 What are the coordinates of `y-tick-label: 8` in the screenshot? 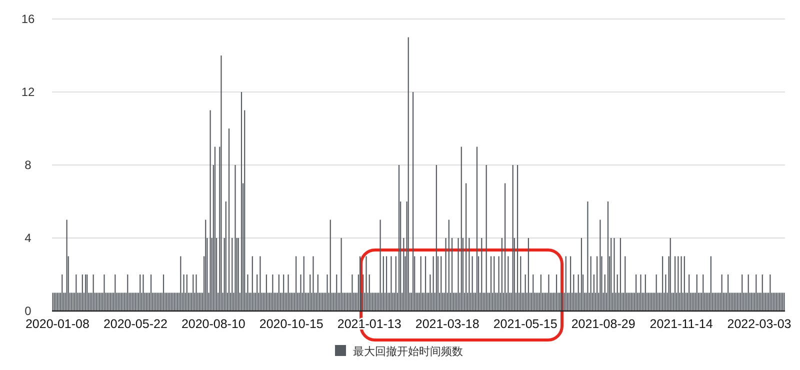 It's located at (28, 165).